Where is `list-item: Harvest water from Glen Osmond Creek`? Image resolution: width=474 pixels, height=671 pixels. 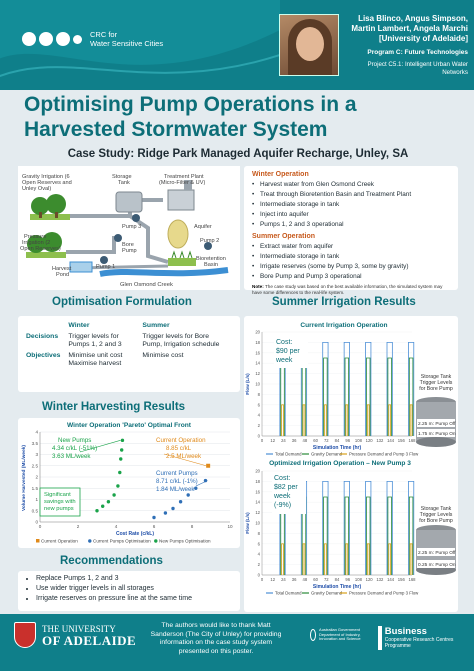
list-item: Harvest water from Glen Osmond Creek is located at coordinates (351, 185).